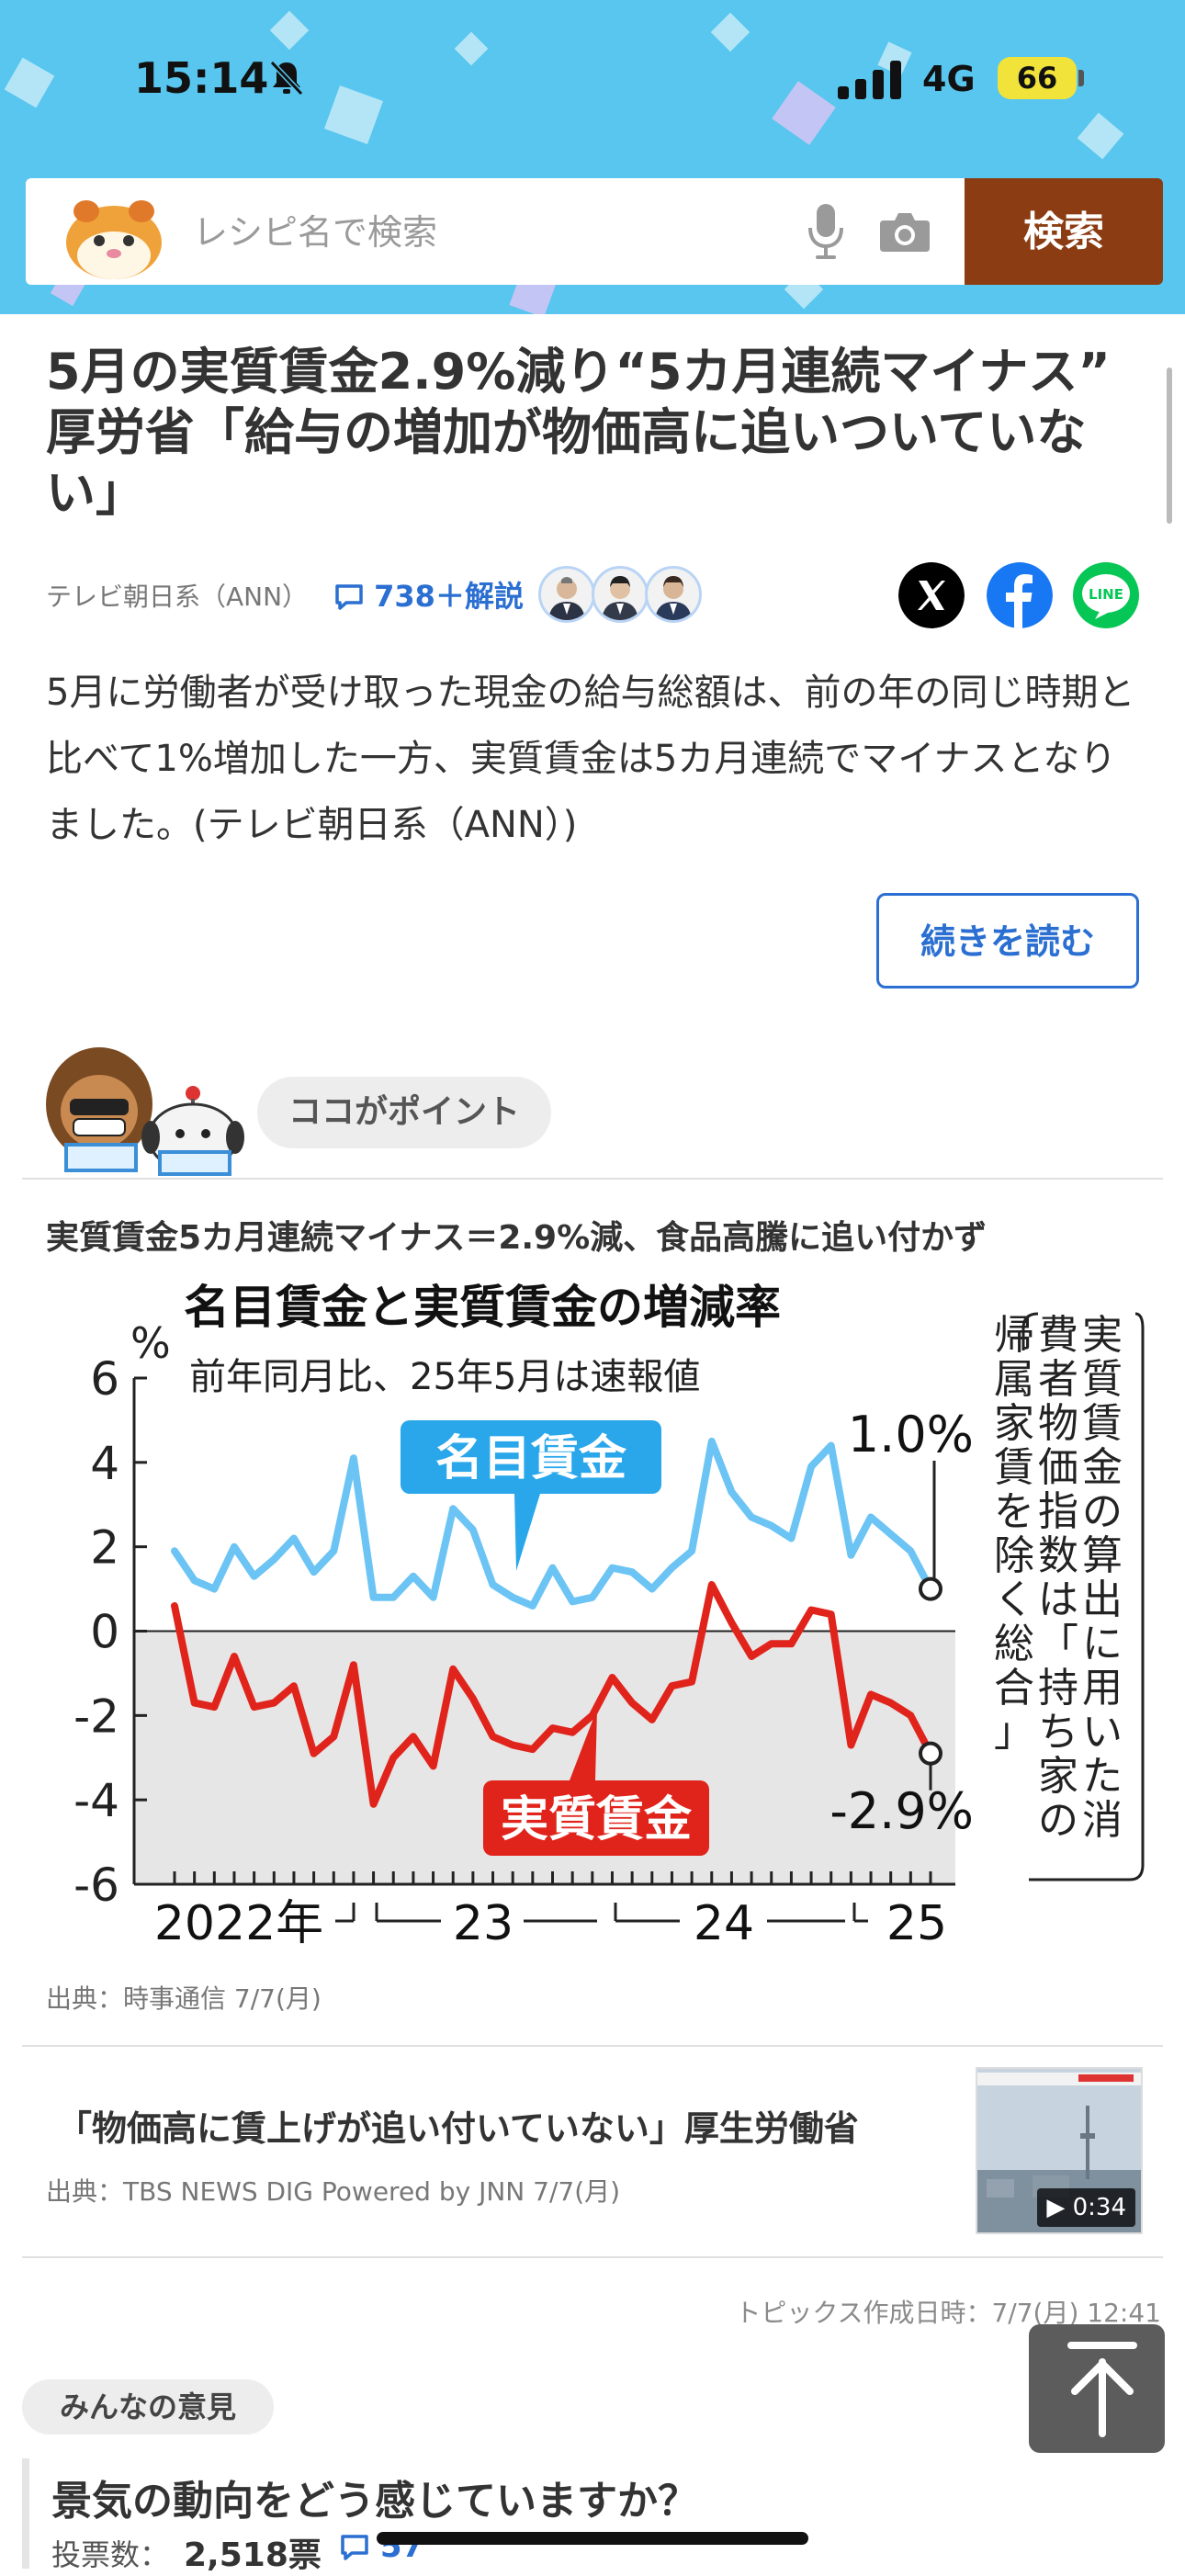 Image resolution: width=1185 pixels, height=2576 pixels. I want to click on battery-level: 66, so click(1037, 78).